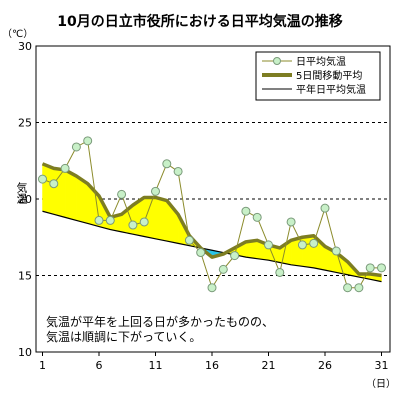 This screenshot has height=400, width=400. What do you see at coordinates (269, 365) in the screenshot?
I see `x-tick-label: 21` at bounding box center [269, 365].